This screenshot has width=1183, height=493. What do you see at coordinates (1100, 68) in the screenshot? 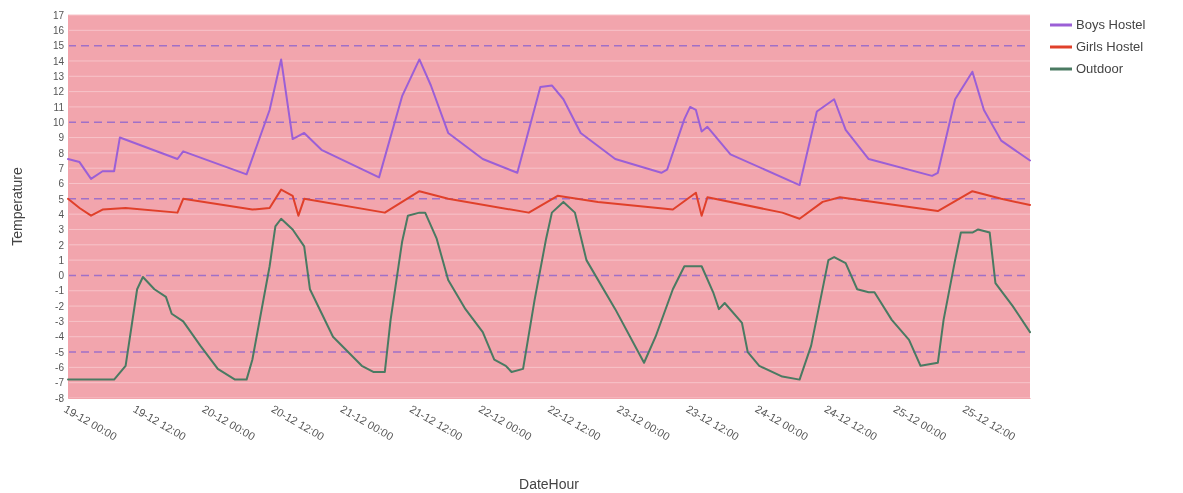
I see `legend-label: Outdoor` at bounding box center [1100, 68].